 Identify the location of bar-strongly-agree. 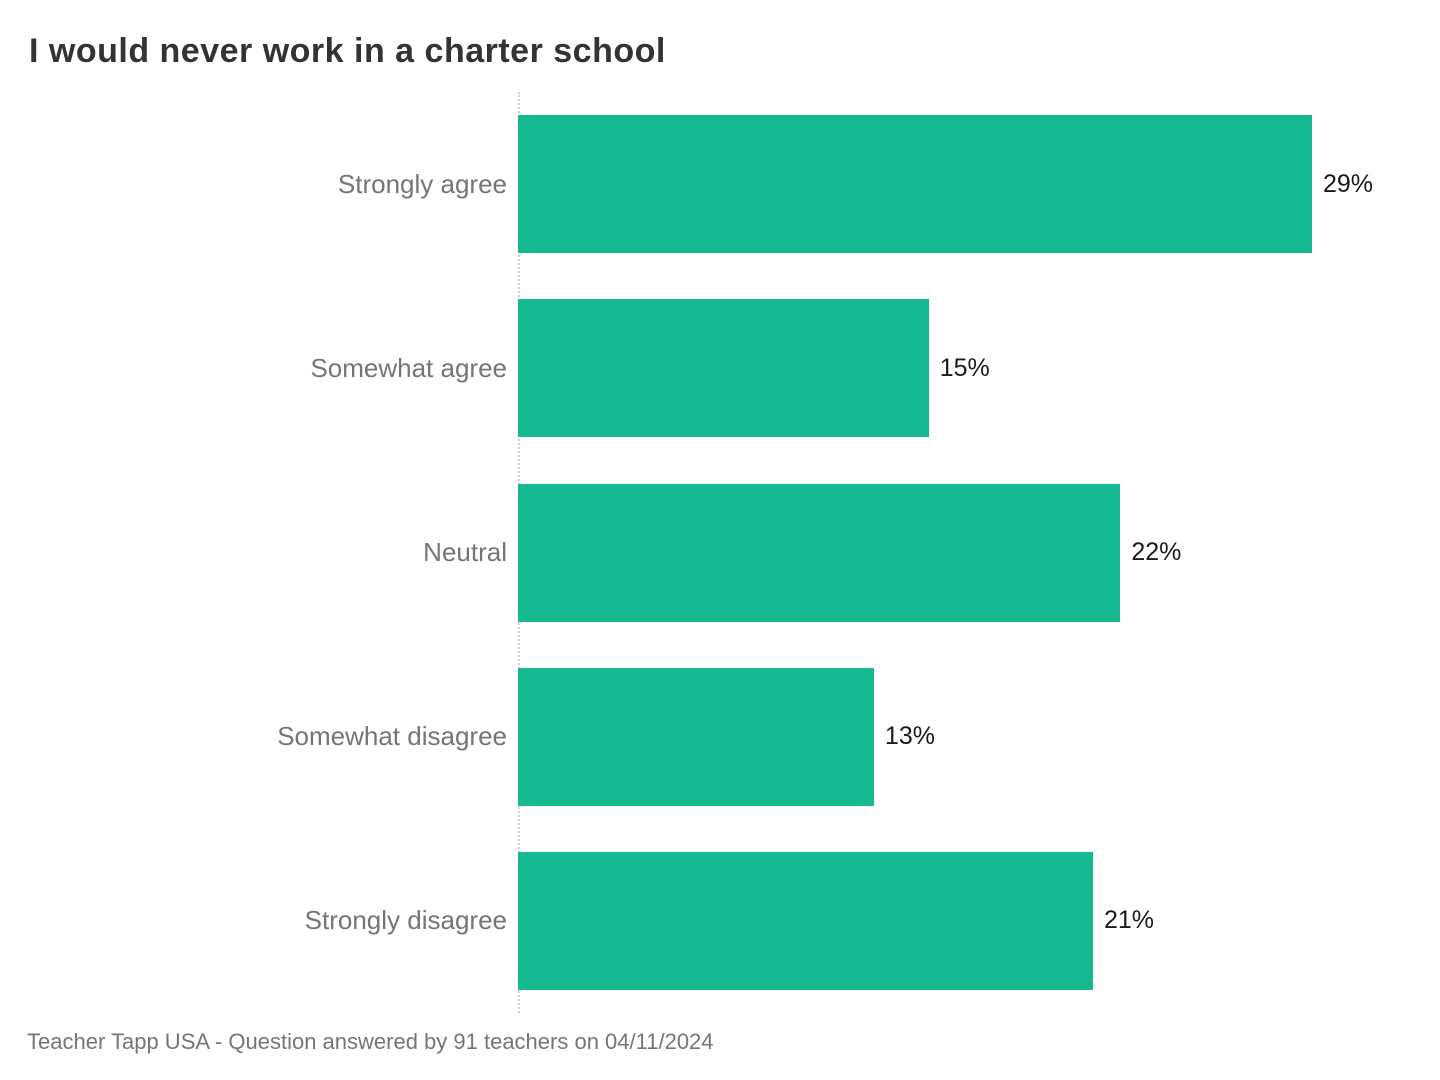
(915, 184).